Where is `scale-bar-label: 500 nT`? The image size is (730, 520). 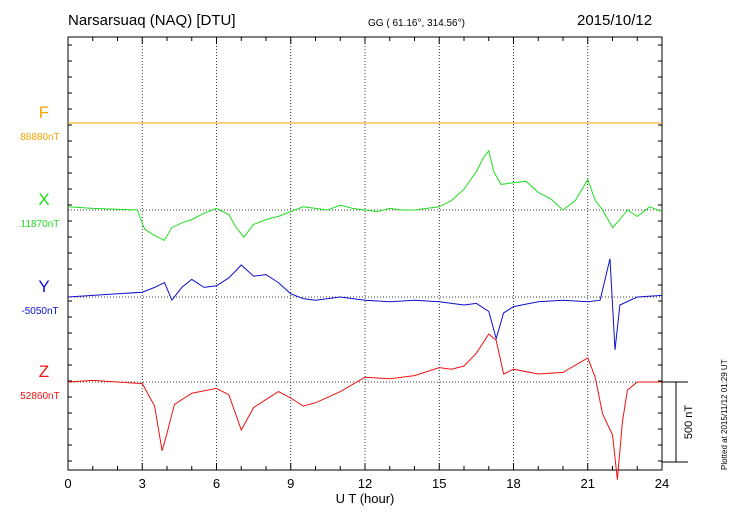
scale-bar-label: 500 nT is located at coordinates (689, 422).